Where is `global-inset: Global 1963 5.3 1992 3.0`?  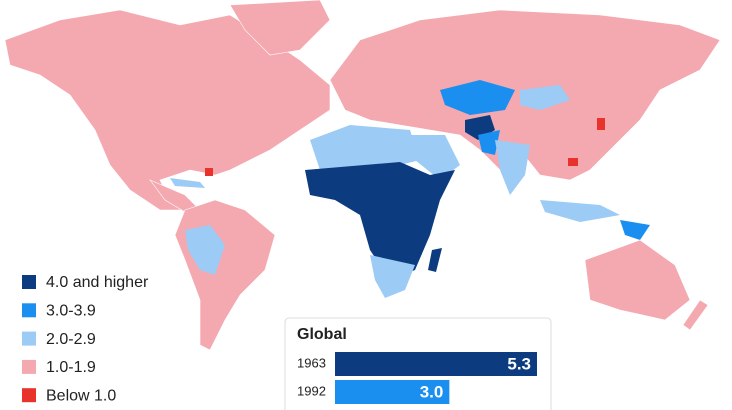 global-inset: Global 1963 5.3 1992 3.0 is located at coordinates (418, 363).